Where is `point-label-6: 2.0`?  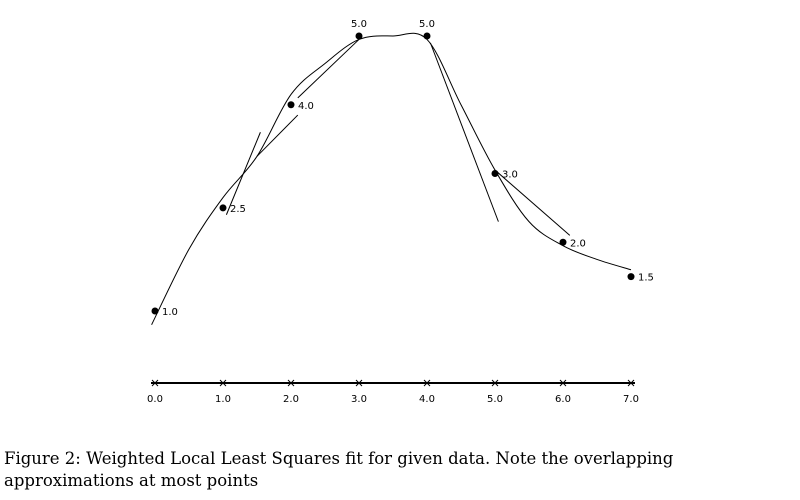
point-label-6: 2.0 is located at coordinates (578, 243).